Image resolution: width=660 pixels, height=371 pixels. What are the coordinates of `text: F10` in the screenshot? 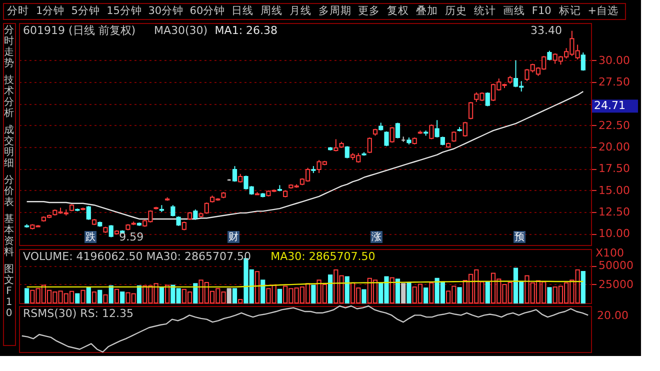 It's located at (542, 11).